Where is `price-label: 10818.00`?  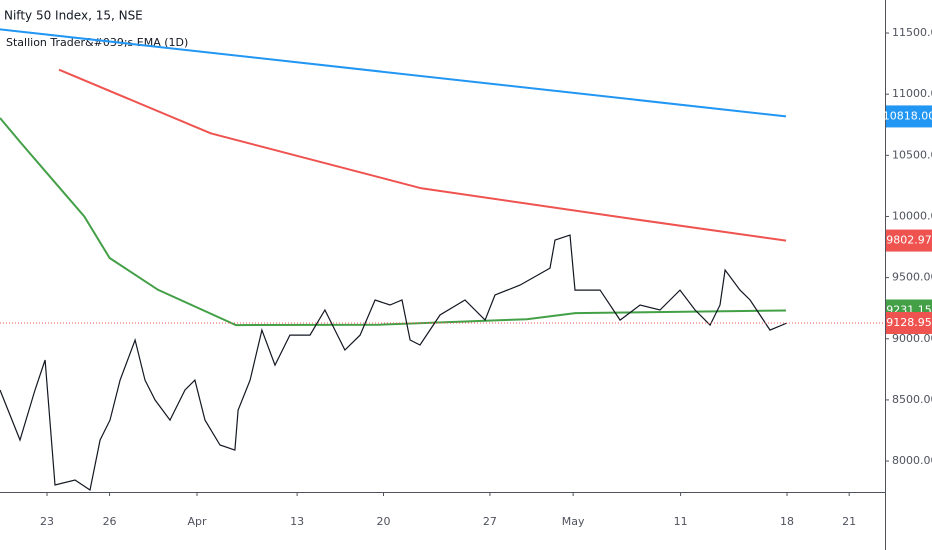
price-label: 10818.00 is located at coordinates (907, 115).